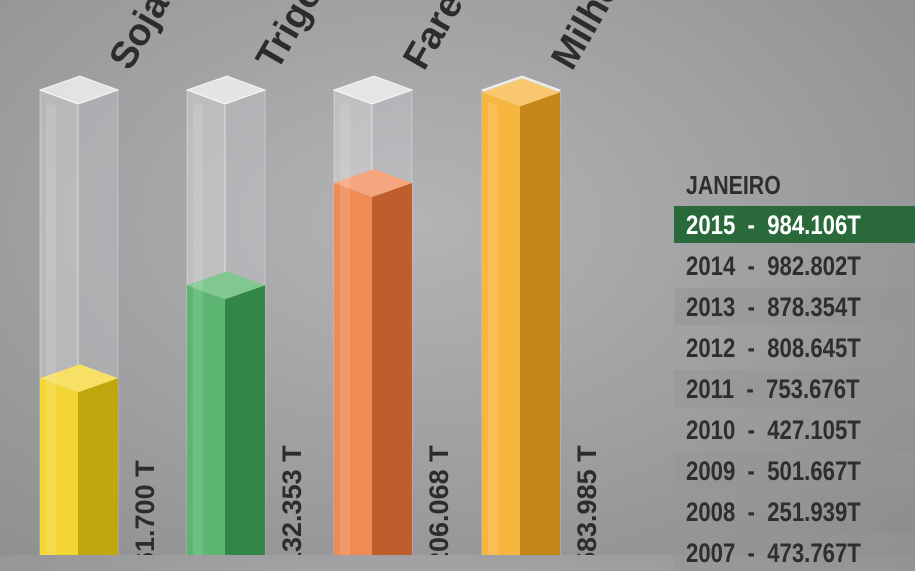 The image size is (915, 571). I want to click on bar-soja-side, so click(98, 466).